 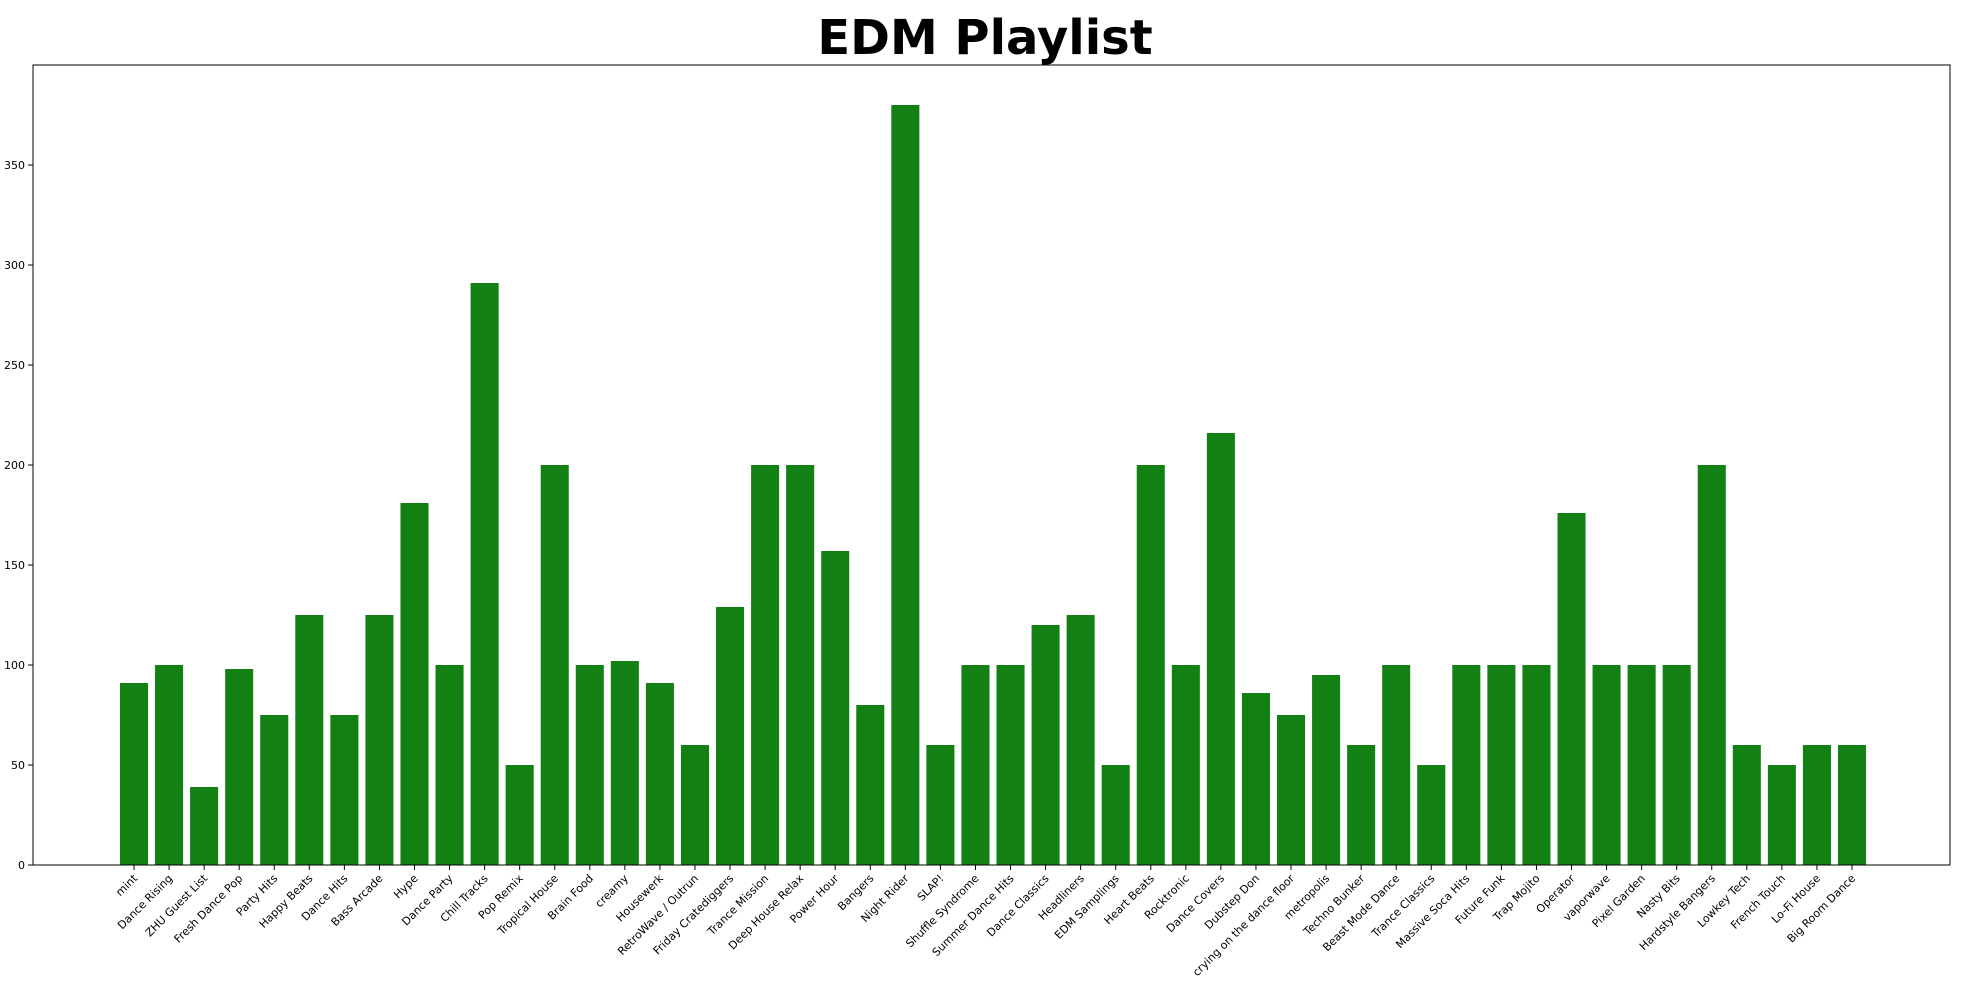 I want to click on x-tick-label: SLAP!, so click(x=931, y=888).